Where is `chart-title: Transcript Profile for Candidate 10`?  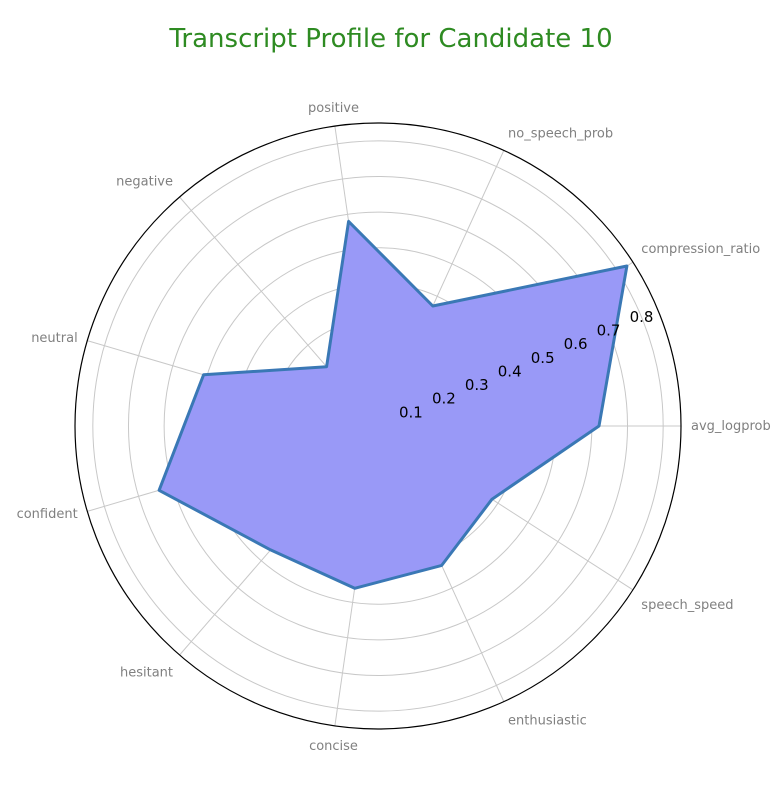
chart-title: Transcript Profile for Candidate 10 is located at coordinates (391, 39).